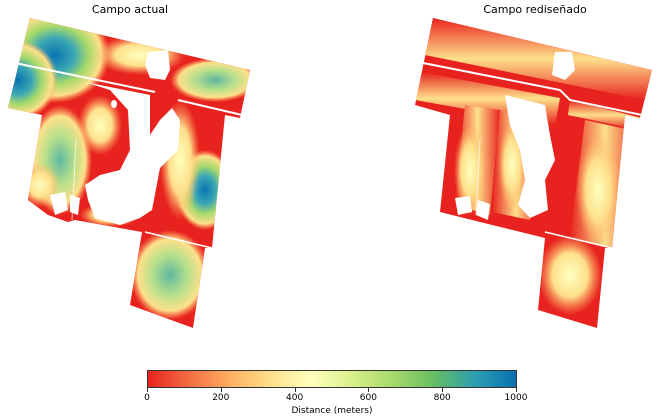 The width and height of the screenshot is (664, 420). Describe the element at coordinates (516, 398) in the screenshot. I see `colorbar-tick-label: 1000` at that location.